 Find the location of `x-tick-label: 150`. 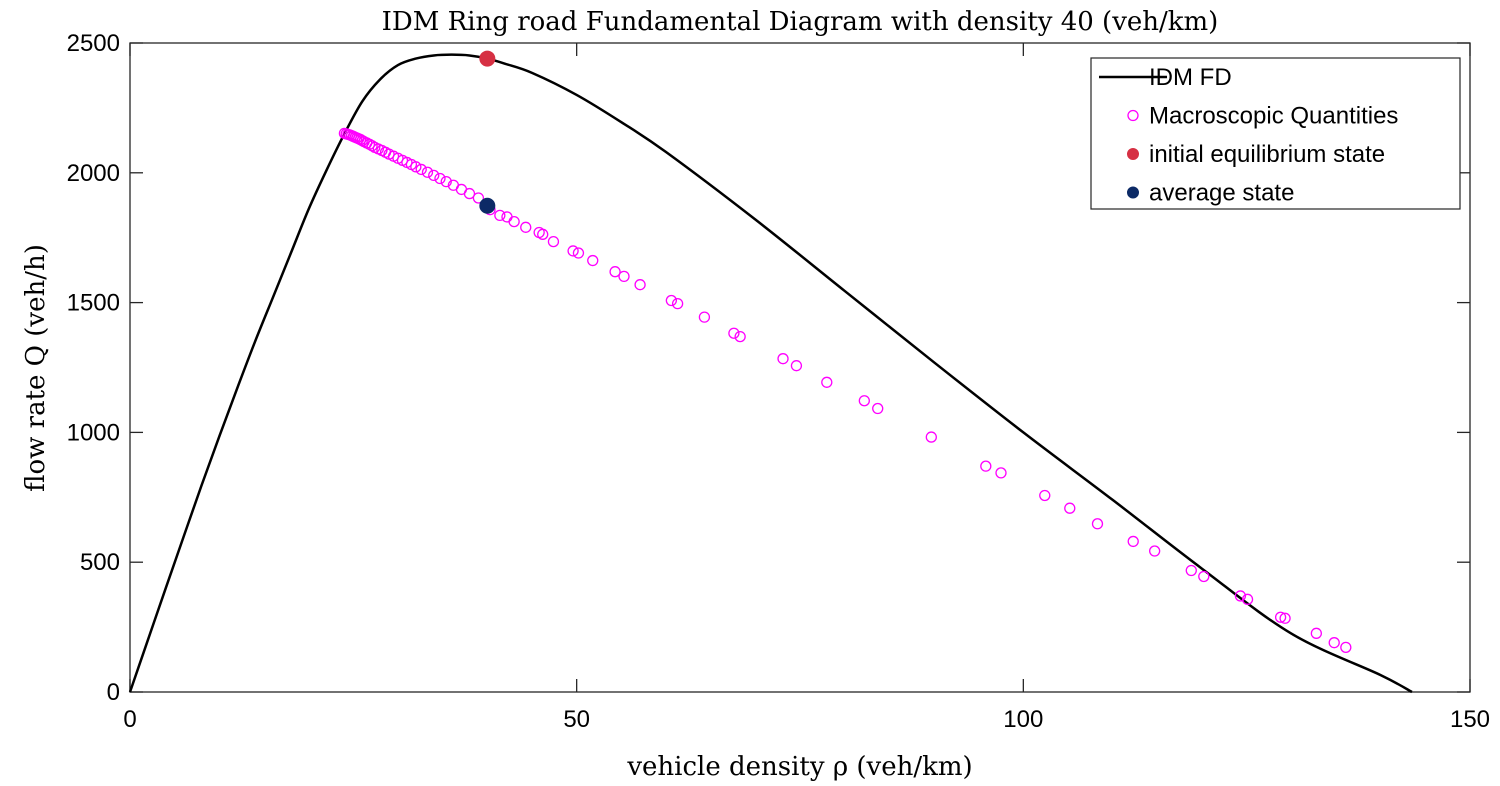

x-tick-label: 150 is located at coordinates (1470, 719).